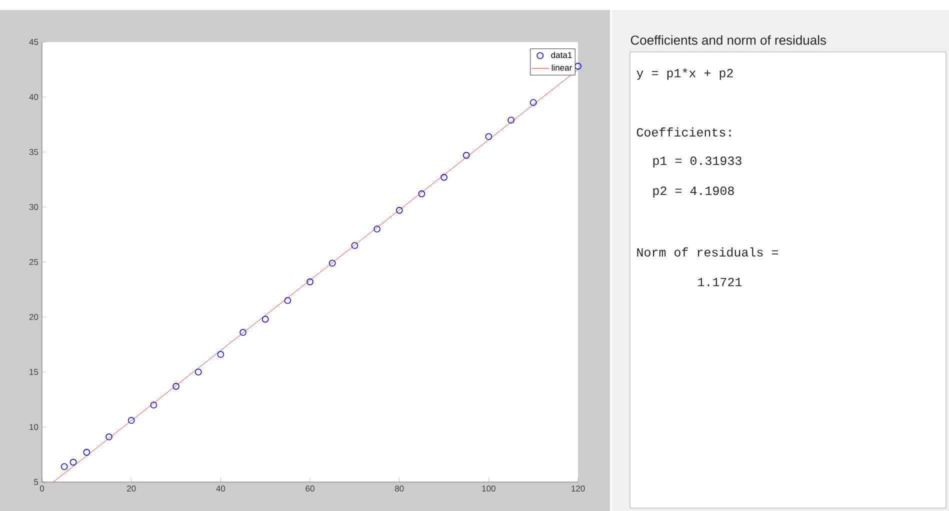 This screenshot has height=511, width=949. What do you see at coordinates (131, 489) in the screenshot?
I see `x-tick-label: 20` at bounding box center [131, 489].